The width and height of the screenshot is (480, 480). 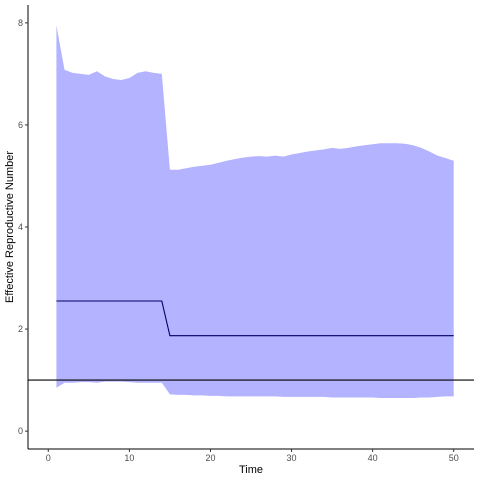 I want to click on y-tick-label: 8, so click(x=20, y=23).